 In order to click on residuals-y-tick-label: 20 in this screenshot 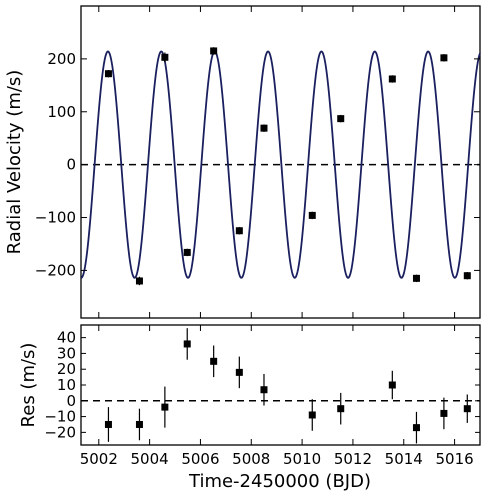, I will do `click(66, 369)`.